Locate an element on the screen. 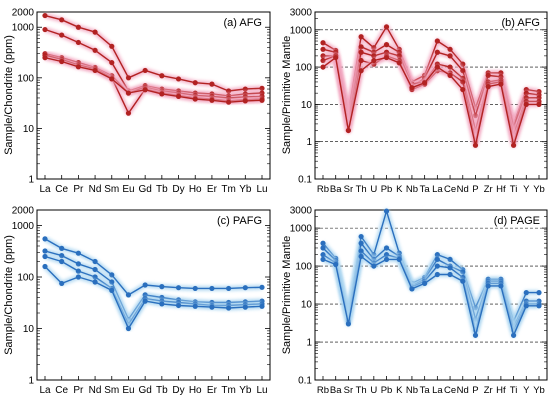 The width and height of the screenshot is (550, 400). panel-d-xtick-label: K is located at coordinates (399, 390).